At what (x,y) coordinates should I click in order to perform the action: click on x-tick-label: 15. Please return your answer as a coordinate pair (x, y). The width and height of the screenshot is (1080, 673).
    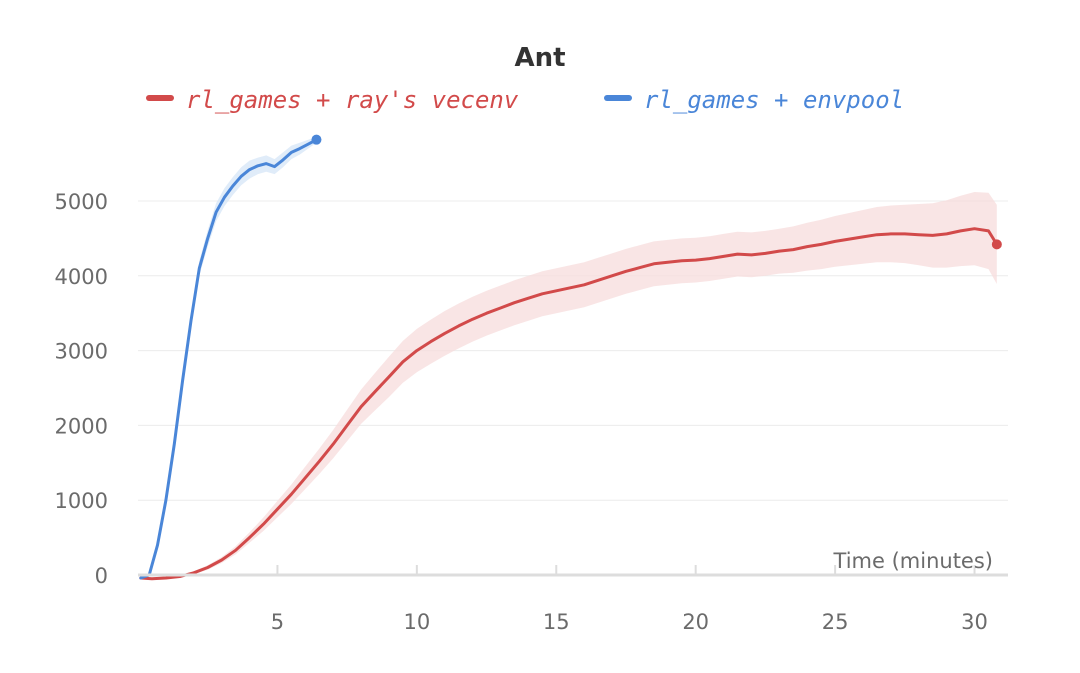
    Looking at the image, I should click on (556, 622).